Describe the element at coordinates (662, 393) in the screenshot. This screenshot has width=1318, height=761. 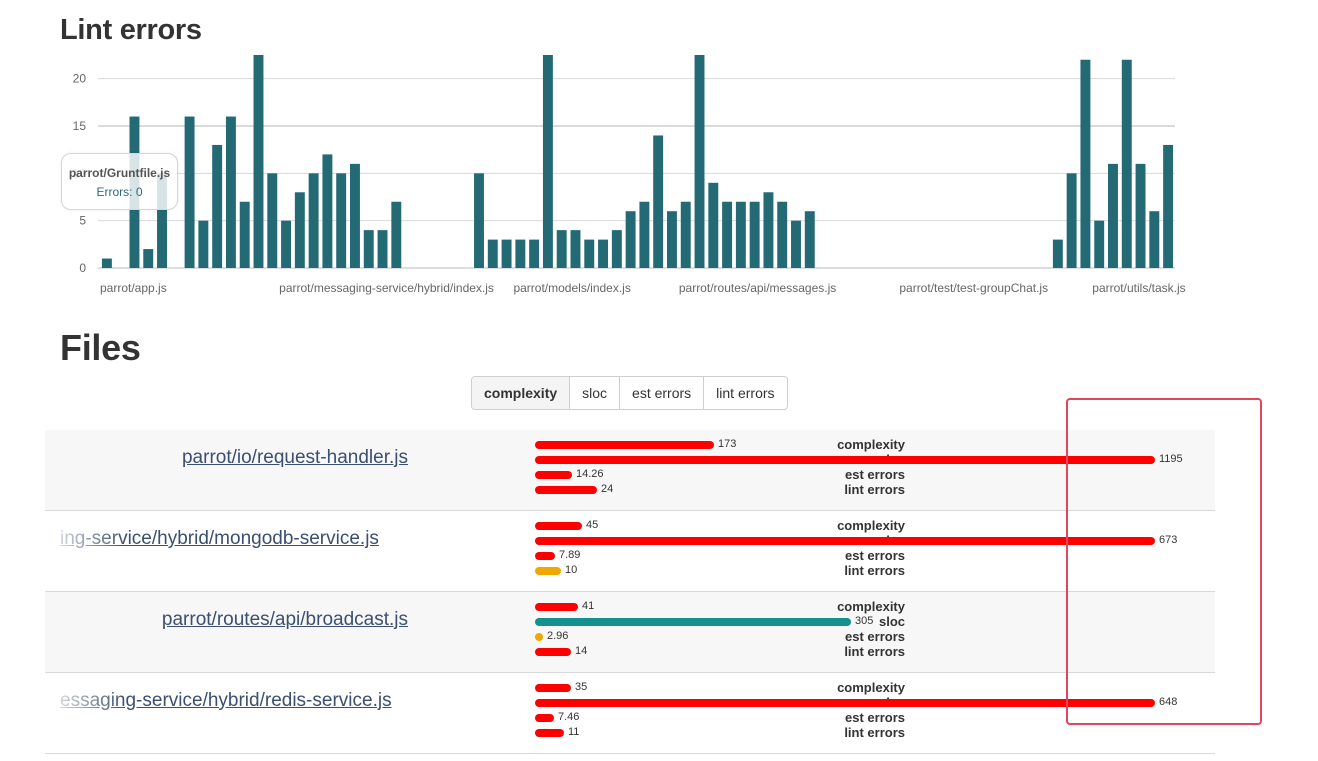
I see `sort-est-errors-button: est errors` at that location.